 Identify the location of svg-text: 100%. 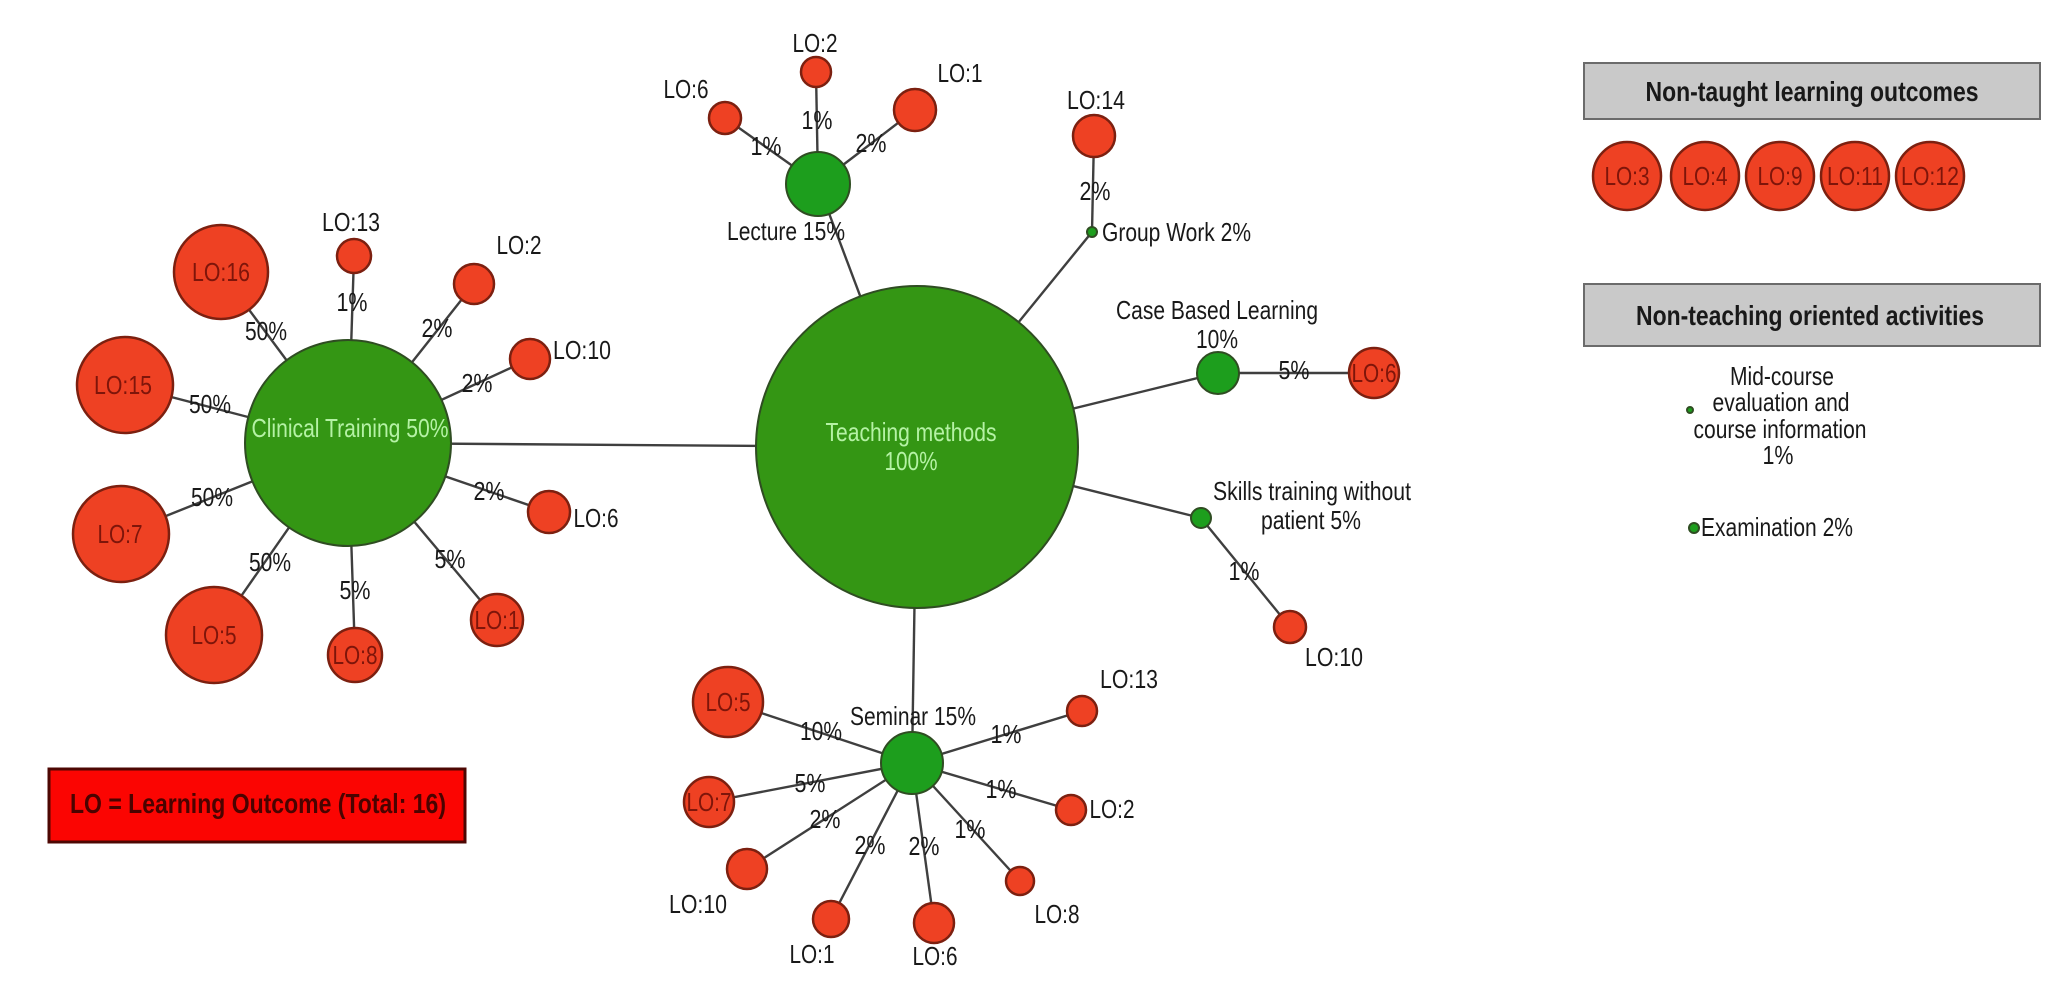
(911, 461).